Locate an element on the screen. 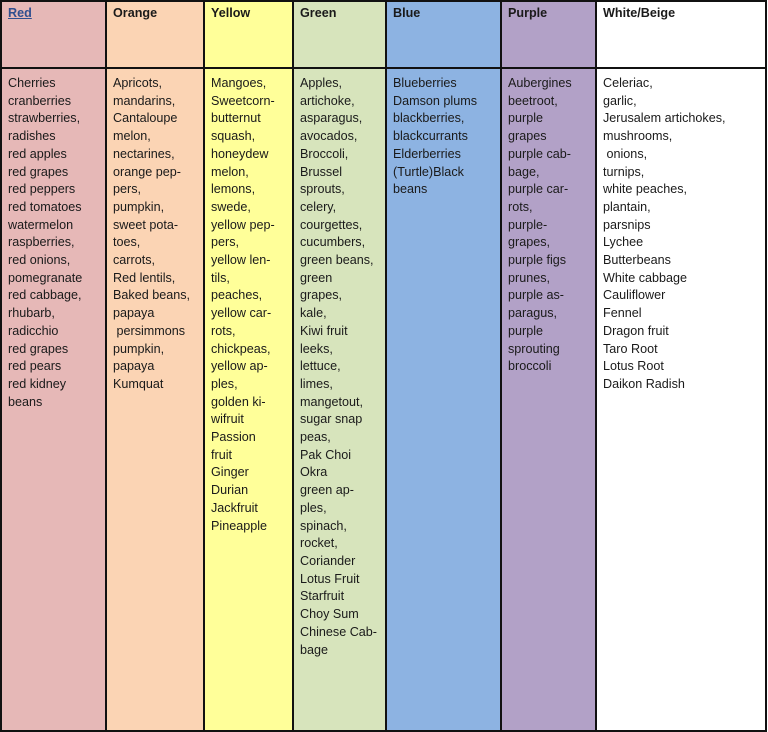  column-header-label: Orange is located at coordinates (135, 13).